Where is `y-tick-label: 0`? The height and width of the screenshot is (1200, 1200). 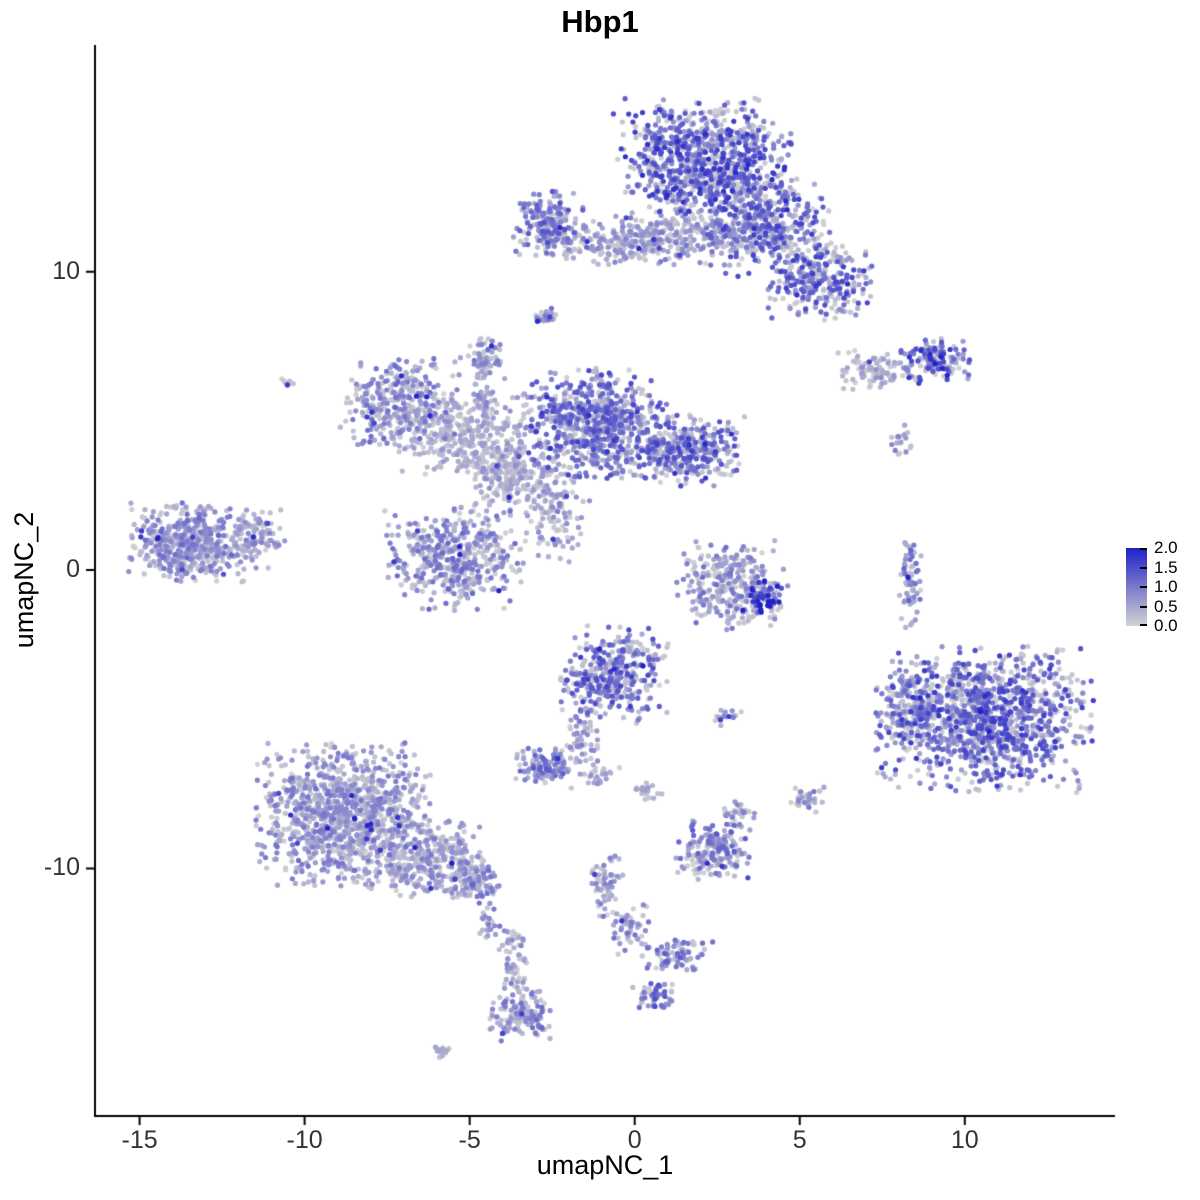
y-tick-label: 0 is located at coordinates (73, 569).